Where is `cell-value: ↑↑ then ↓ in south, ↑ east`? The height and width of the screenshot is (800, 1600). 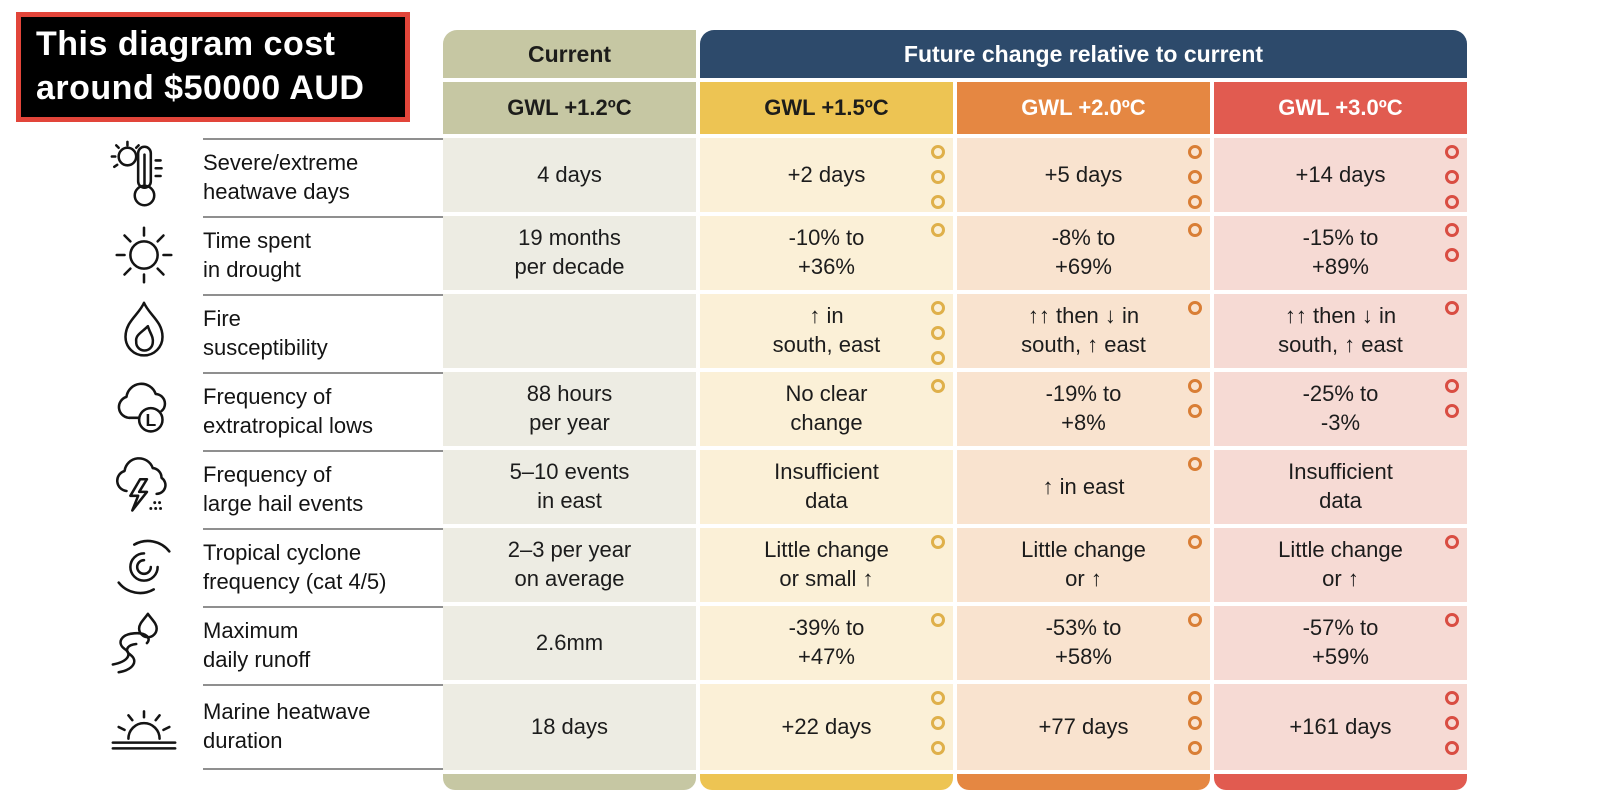
cell-value: ↑↑ then ↓ in south, ↑ east is located at coordinates (1083, 330).